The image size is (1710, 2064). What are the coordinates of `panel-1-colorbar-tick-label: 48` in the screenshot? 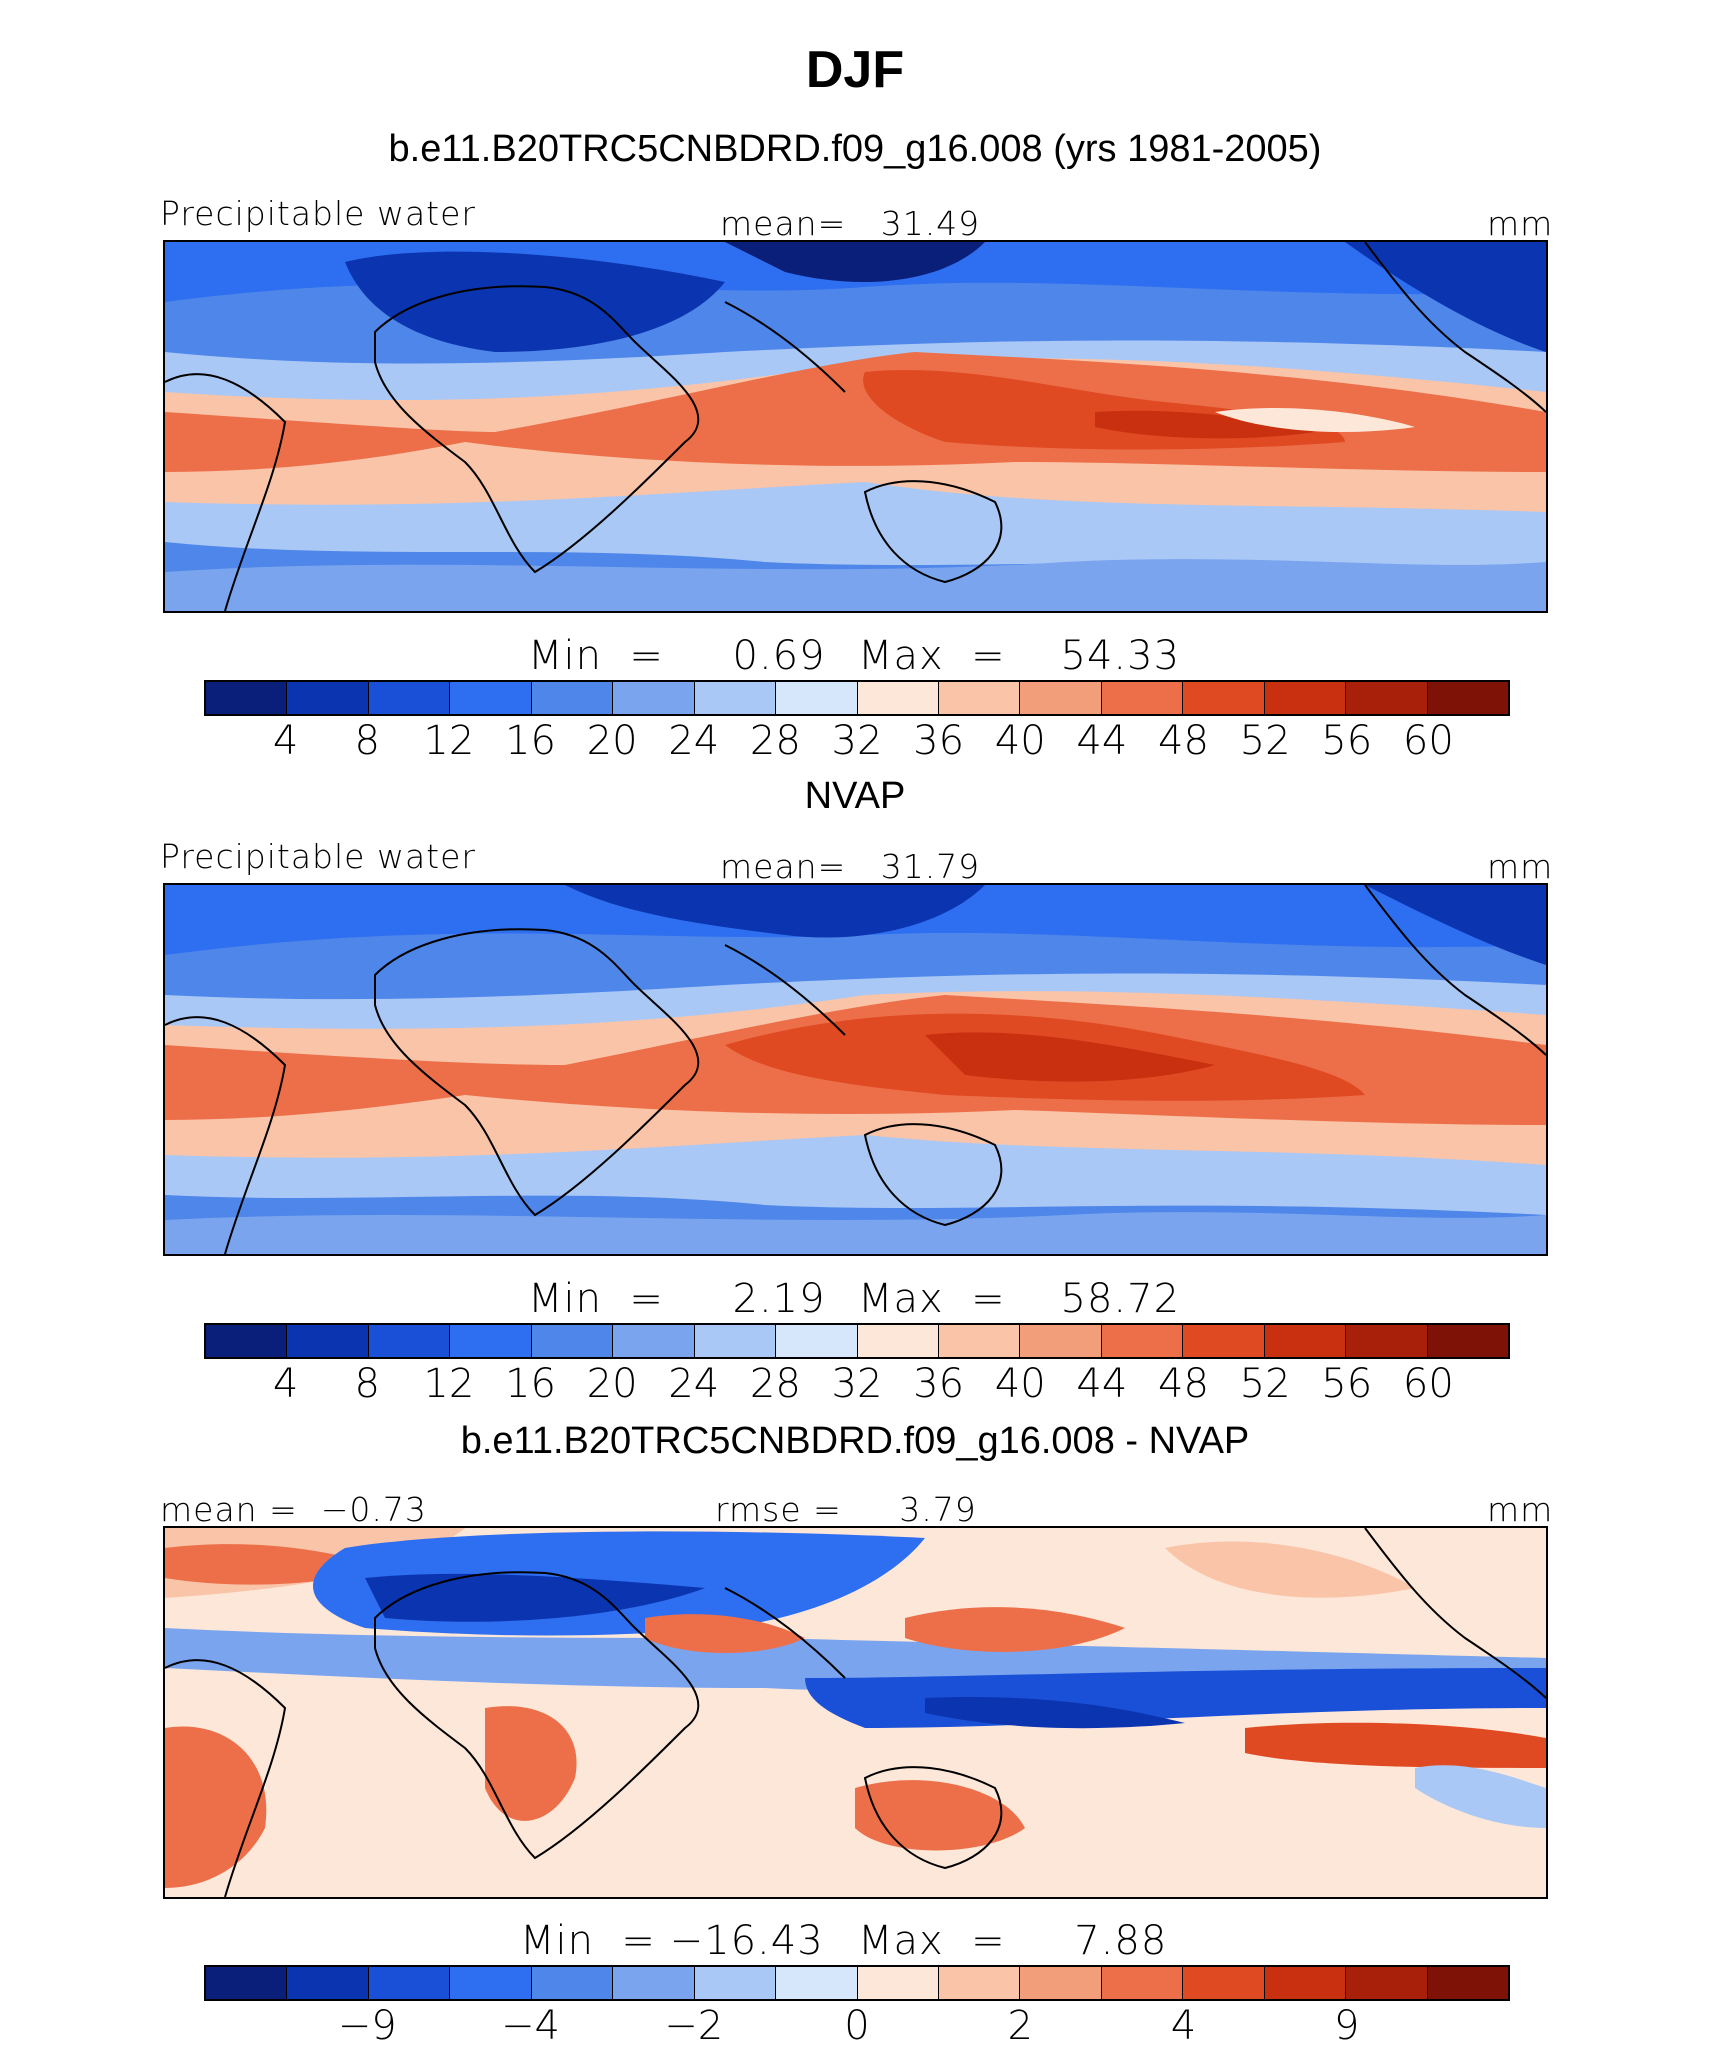 It's located at (1183, 741).